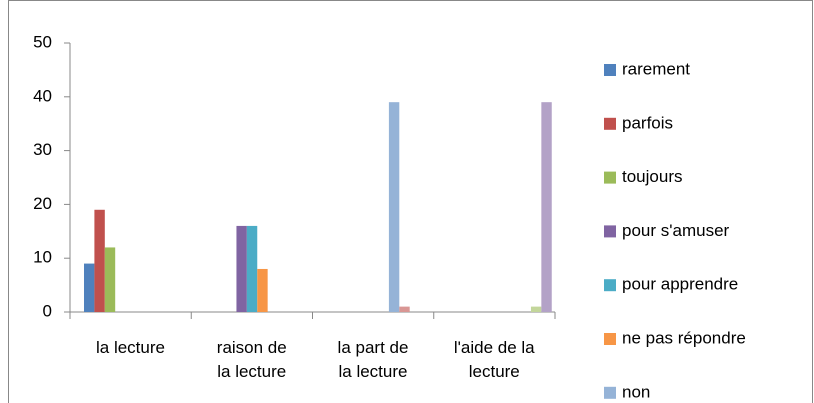  I want to click on legend-label: pour apprendre, so click(680, 284).